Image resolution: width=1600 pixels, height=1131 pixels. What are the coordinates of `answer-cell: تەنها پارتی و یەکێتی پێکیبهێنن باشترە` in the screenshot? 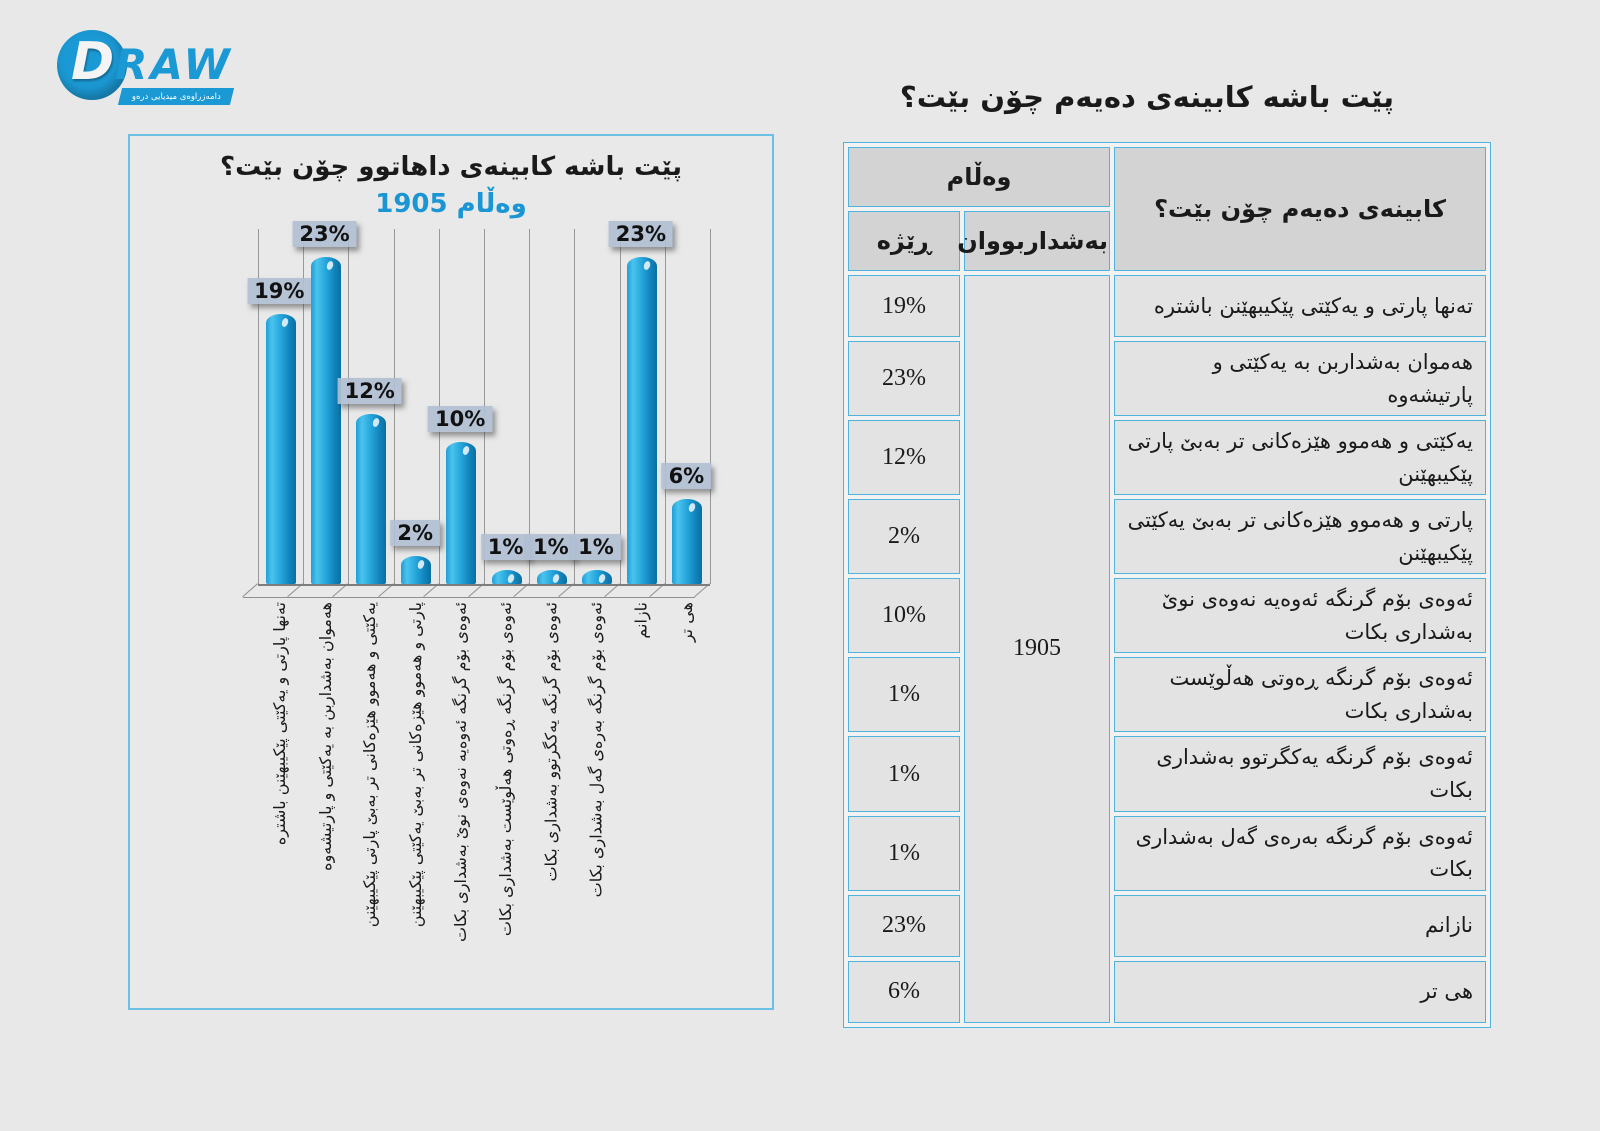 It's located at (1300, 306).